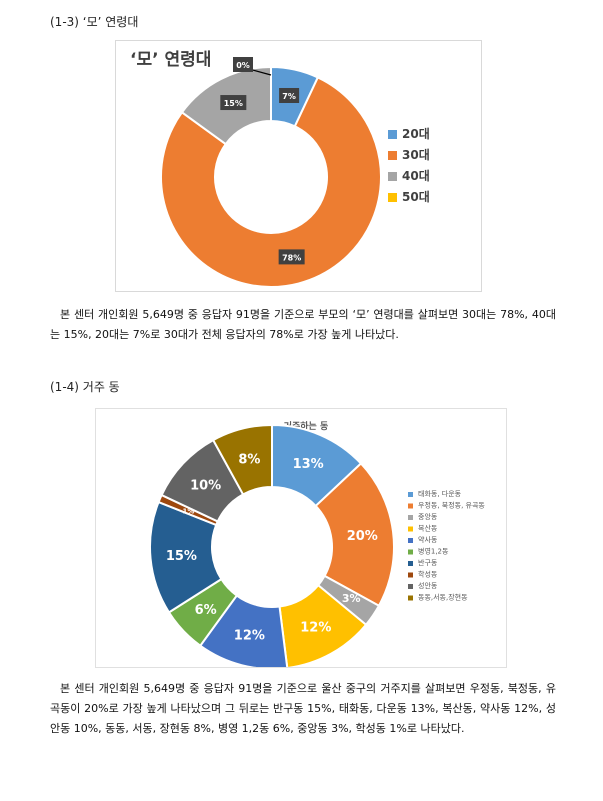  What do you see at coordinates (410, 494) in the screenshot?
I see `legend-swatch-태화동-다운동` at bounding box center [410, 494].